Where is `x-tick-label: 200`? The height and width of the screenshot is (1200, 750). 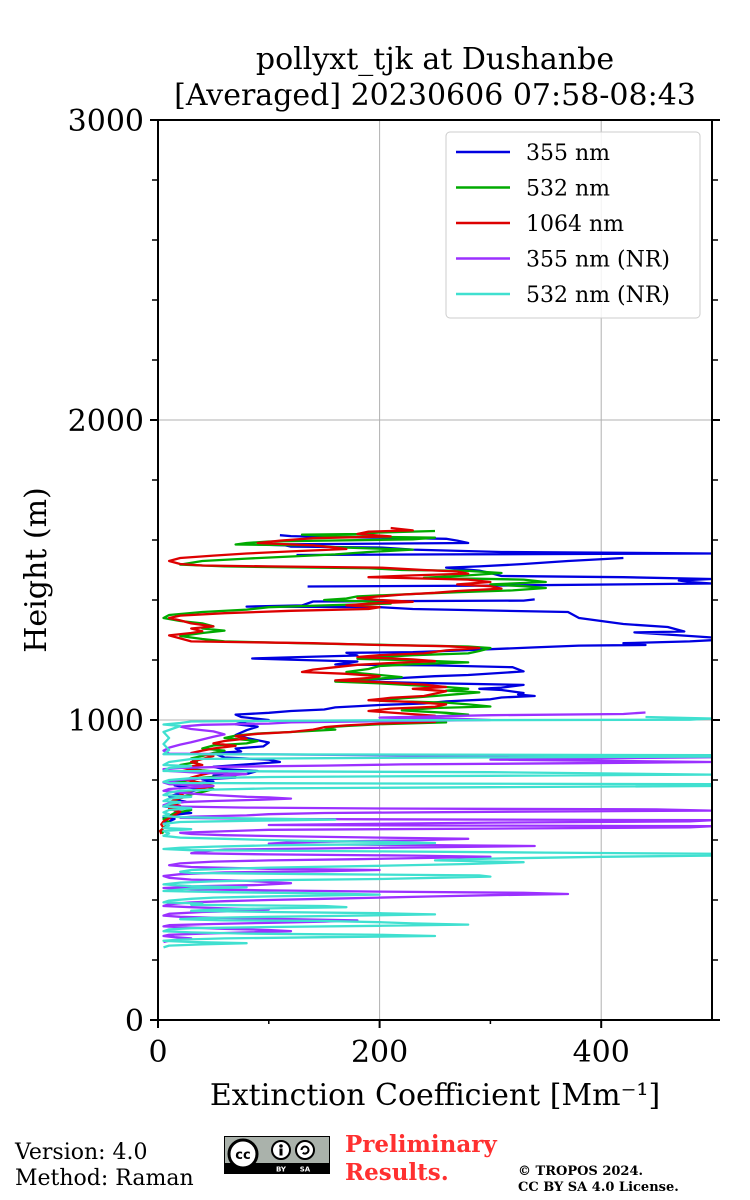 x-tick-label: 200 is located at coordinates (379, 1052).